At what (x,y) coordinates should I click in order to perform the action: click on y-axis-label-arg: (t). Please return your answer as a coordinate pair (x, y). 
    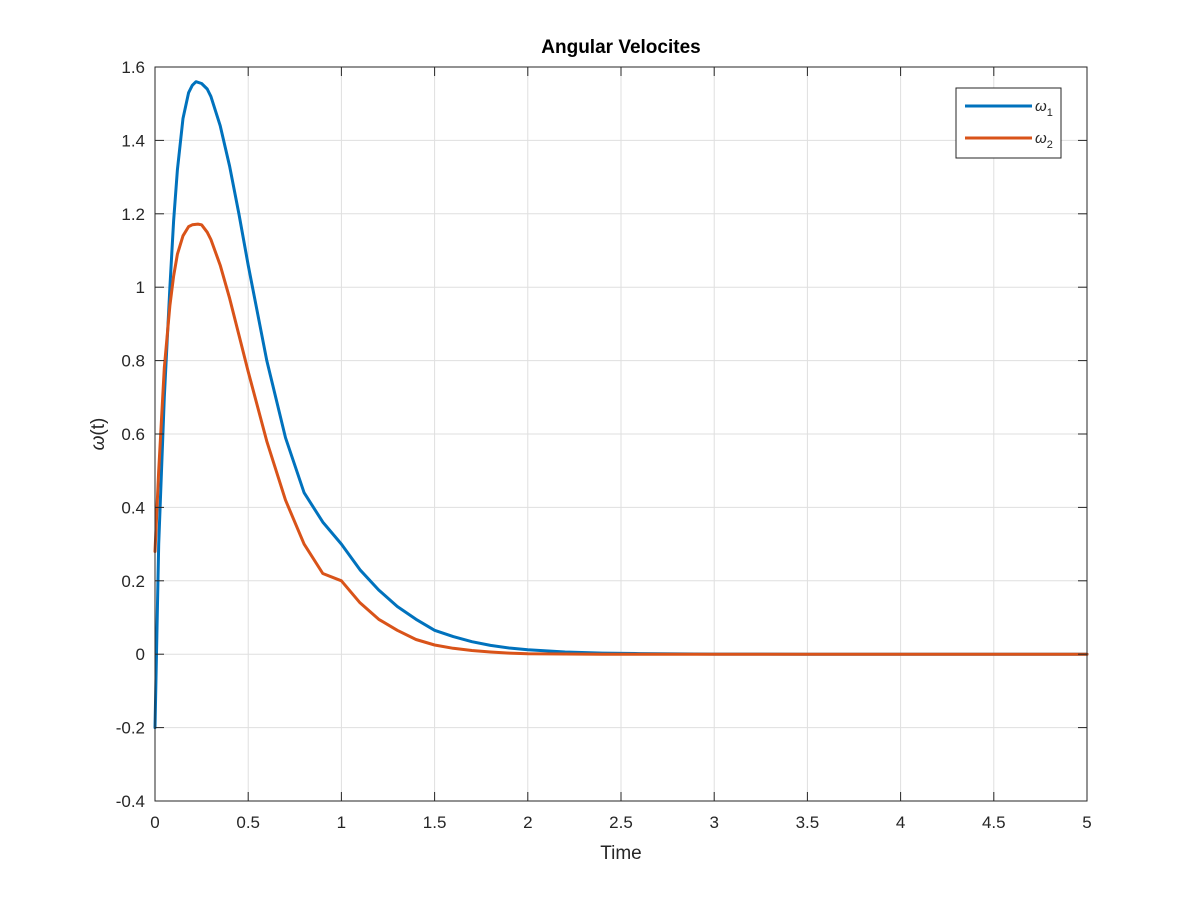
    Looking at the image, I should click on (98, 427).